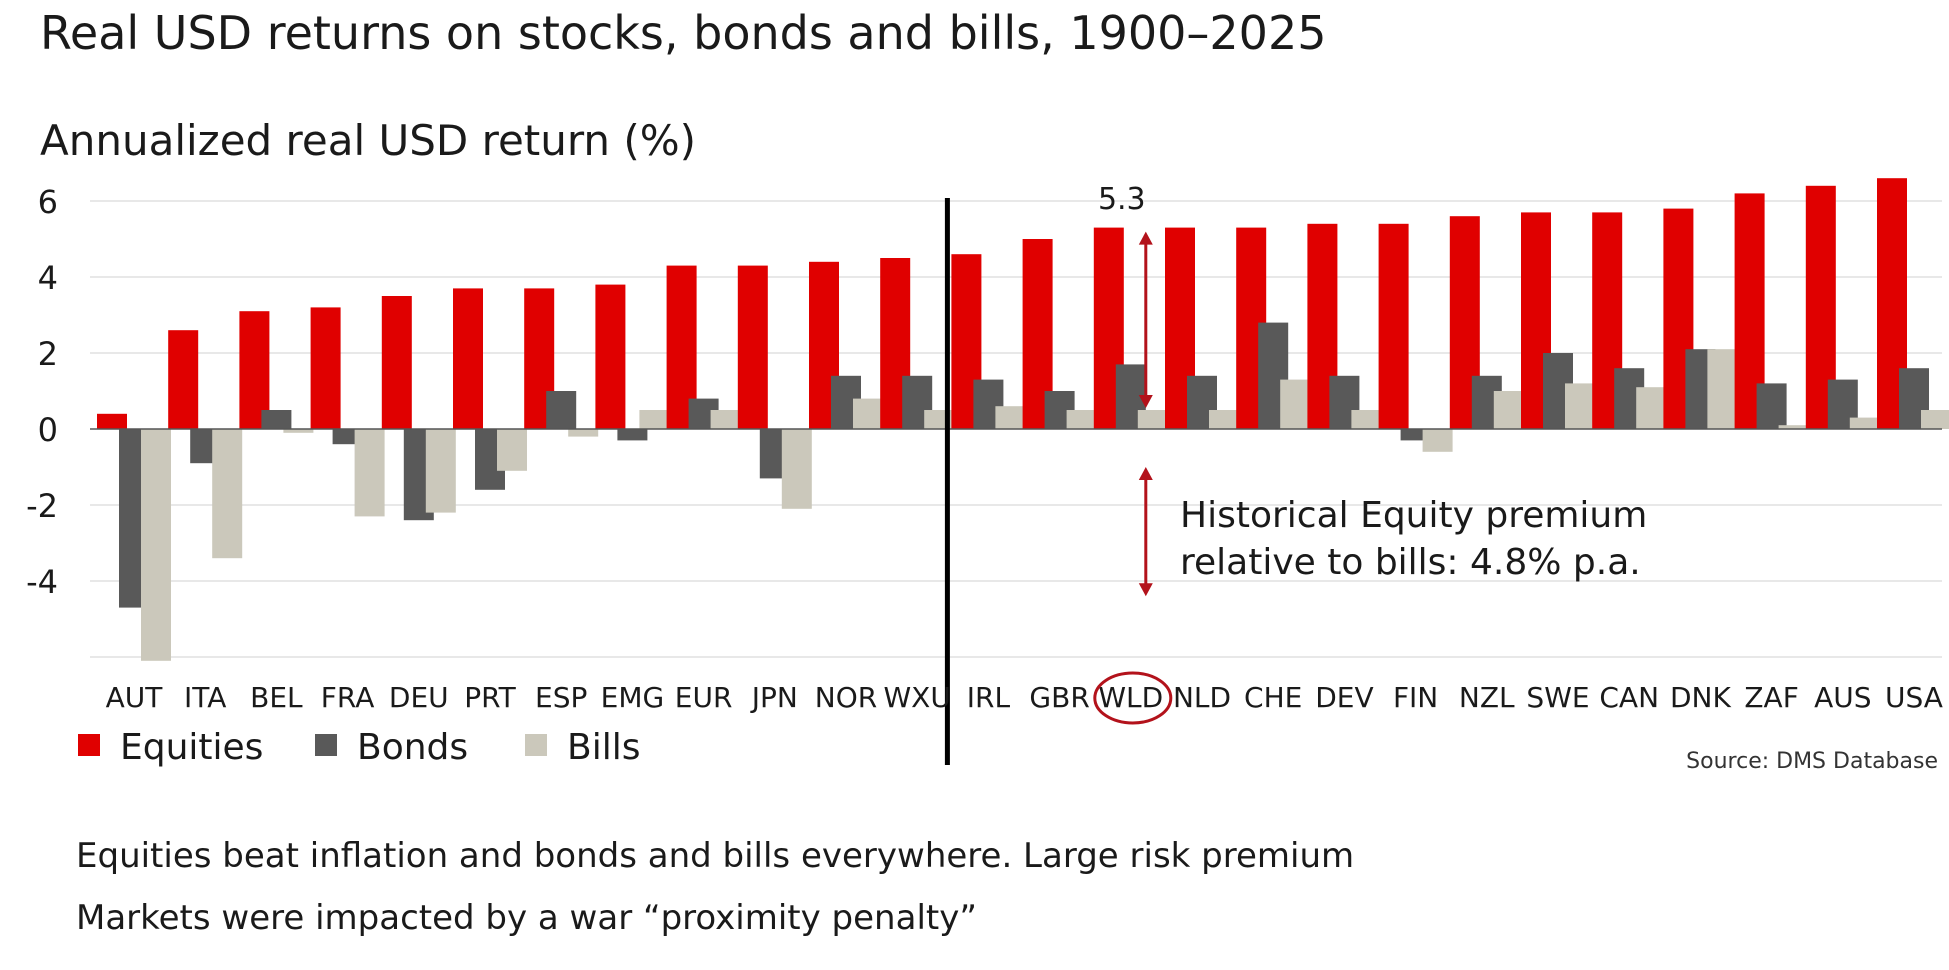 Image resolution: width=1949 pixels, height=970 pixels. Describe the element at coordinates (868, 413) in the screenshot. I see `bar-bills-nor` at that location.